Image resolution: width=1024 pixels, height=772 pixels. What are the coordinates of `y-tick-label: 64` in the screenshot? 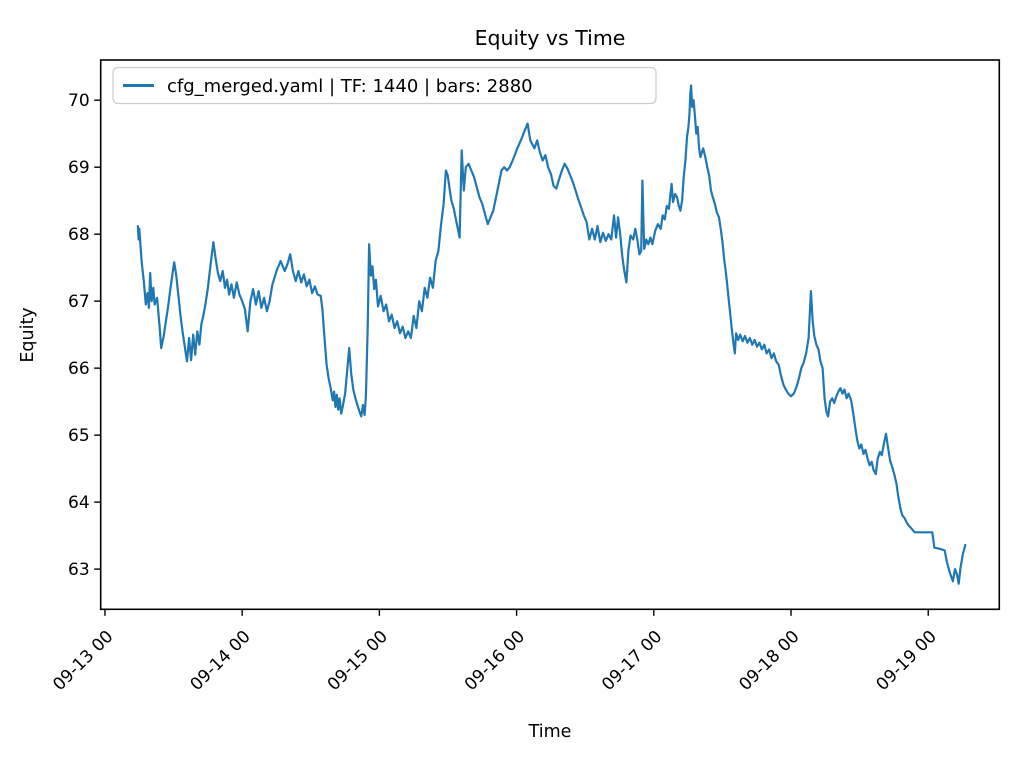 It's located at (79, 503).